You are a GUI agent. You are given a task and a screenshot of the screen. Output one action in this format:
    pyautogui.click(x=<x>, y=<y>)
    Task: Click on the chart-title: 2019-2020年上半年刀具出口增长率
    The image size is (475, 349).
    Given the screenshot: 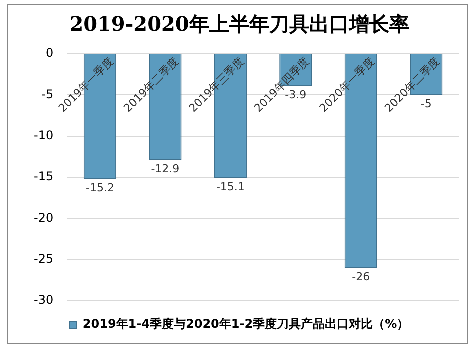 What is the action you would take?
    pyautogui.click(x=240, y=24)
    